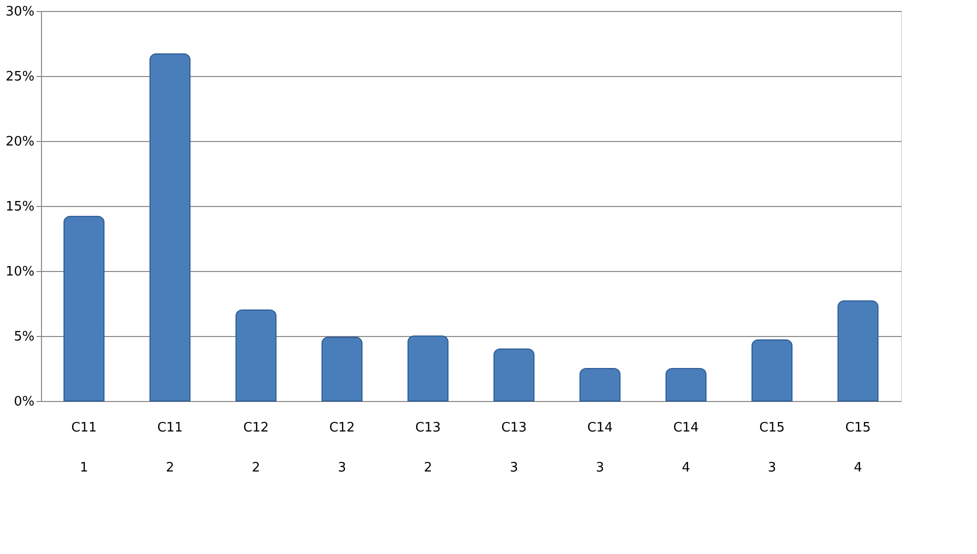 Image resolution: width=977 pixels, height=554 pixels. I want to click on category-label: C12 2, so click(256, 448).